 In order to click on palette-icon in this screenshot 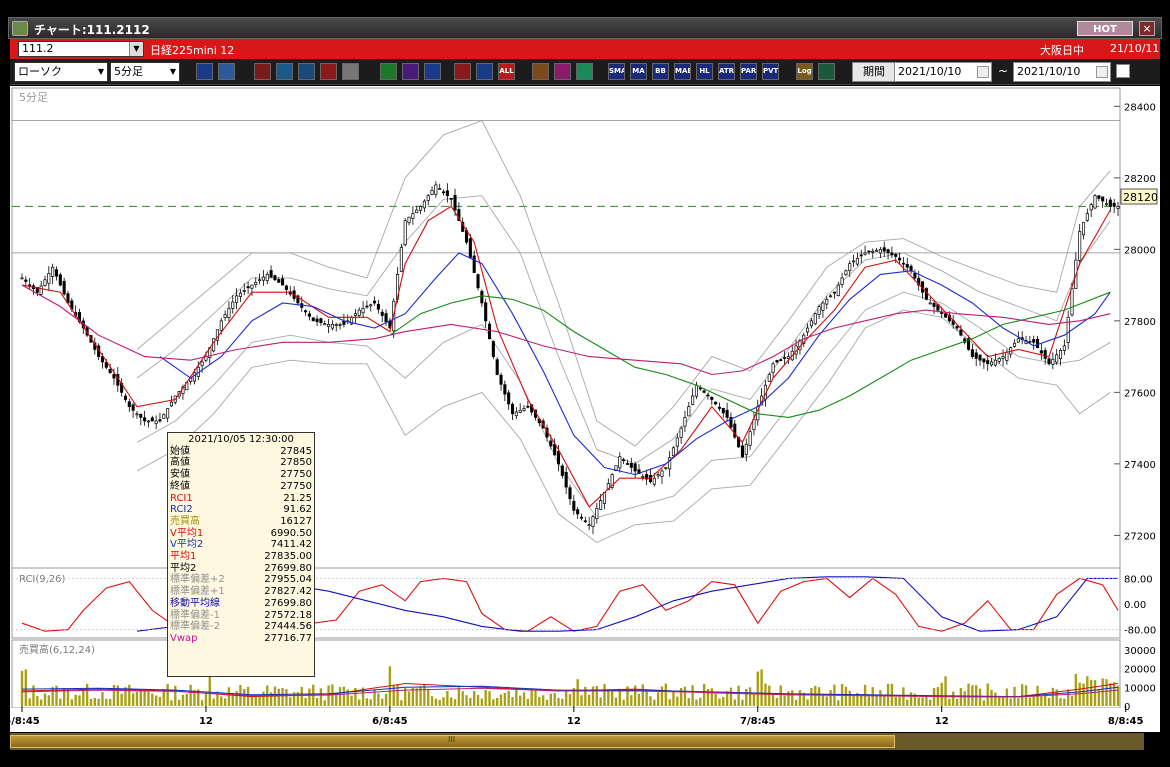, I will do `click(584, 71)`.